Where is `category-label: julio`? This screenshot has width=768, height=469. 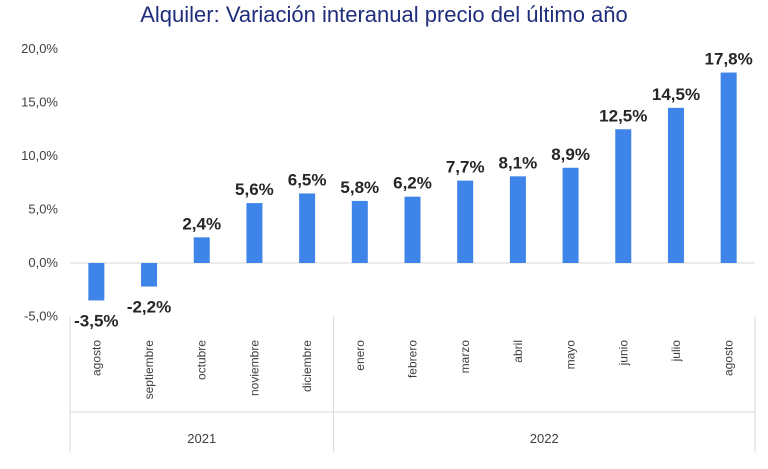 category-label: julio is located at coordinates (676, 351).